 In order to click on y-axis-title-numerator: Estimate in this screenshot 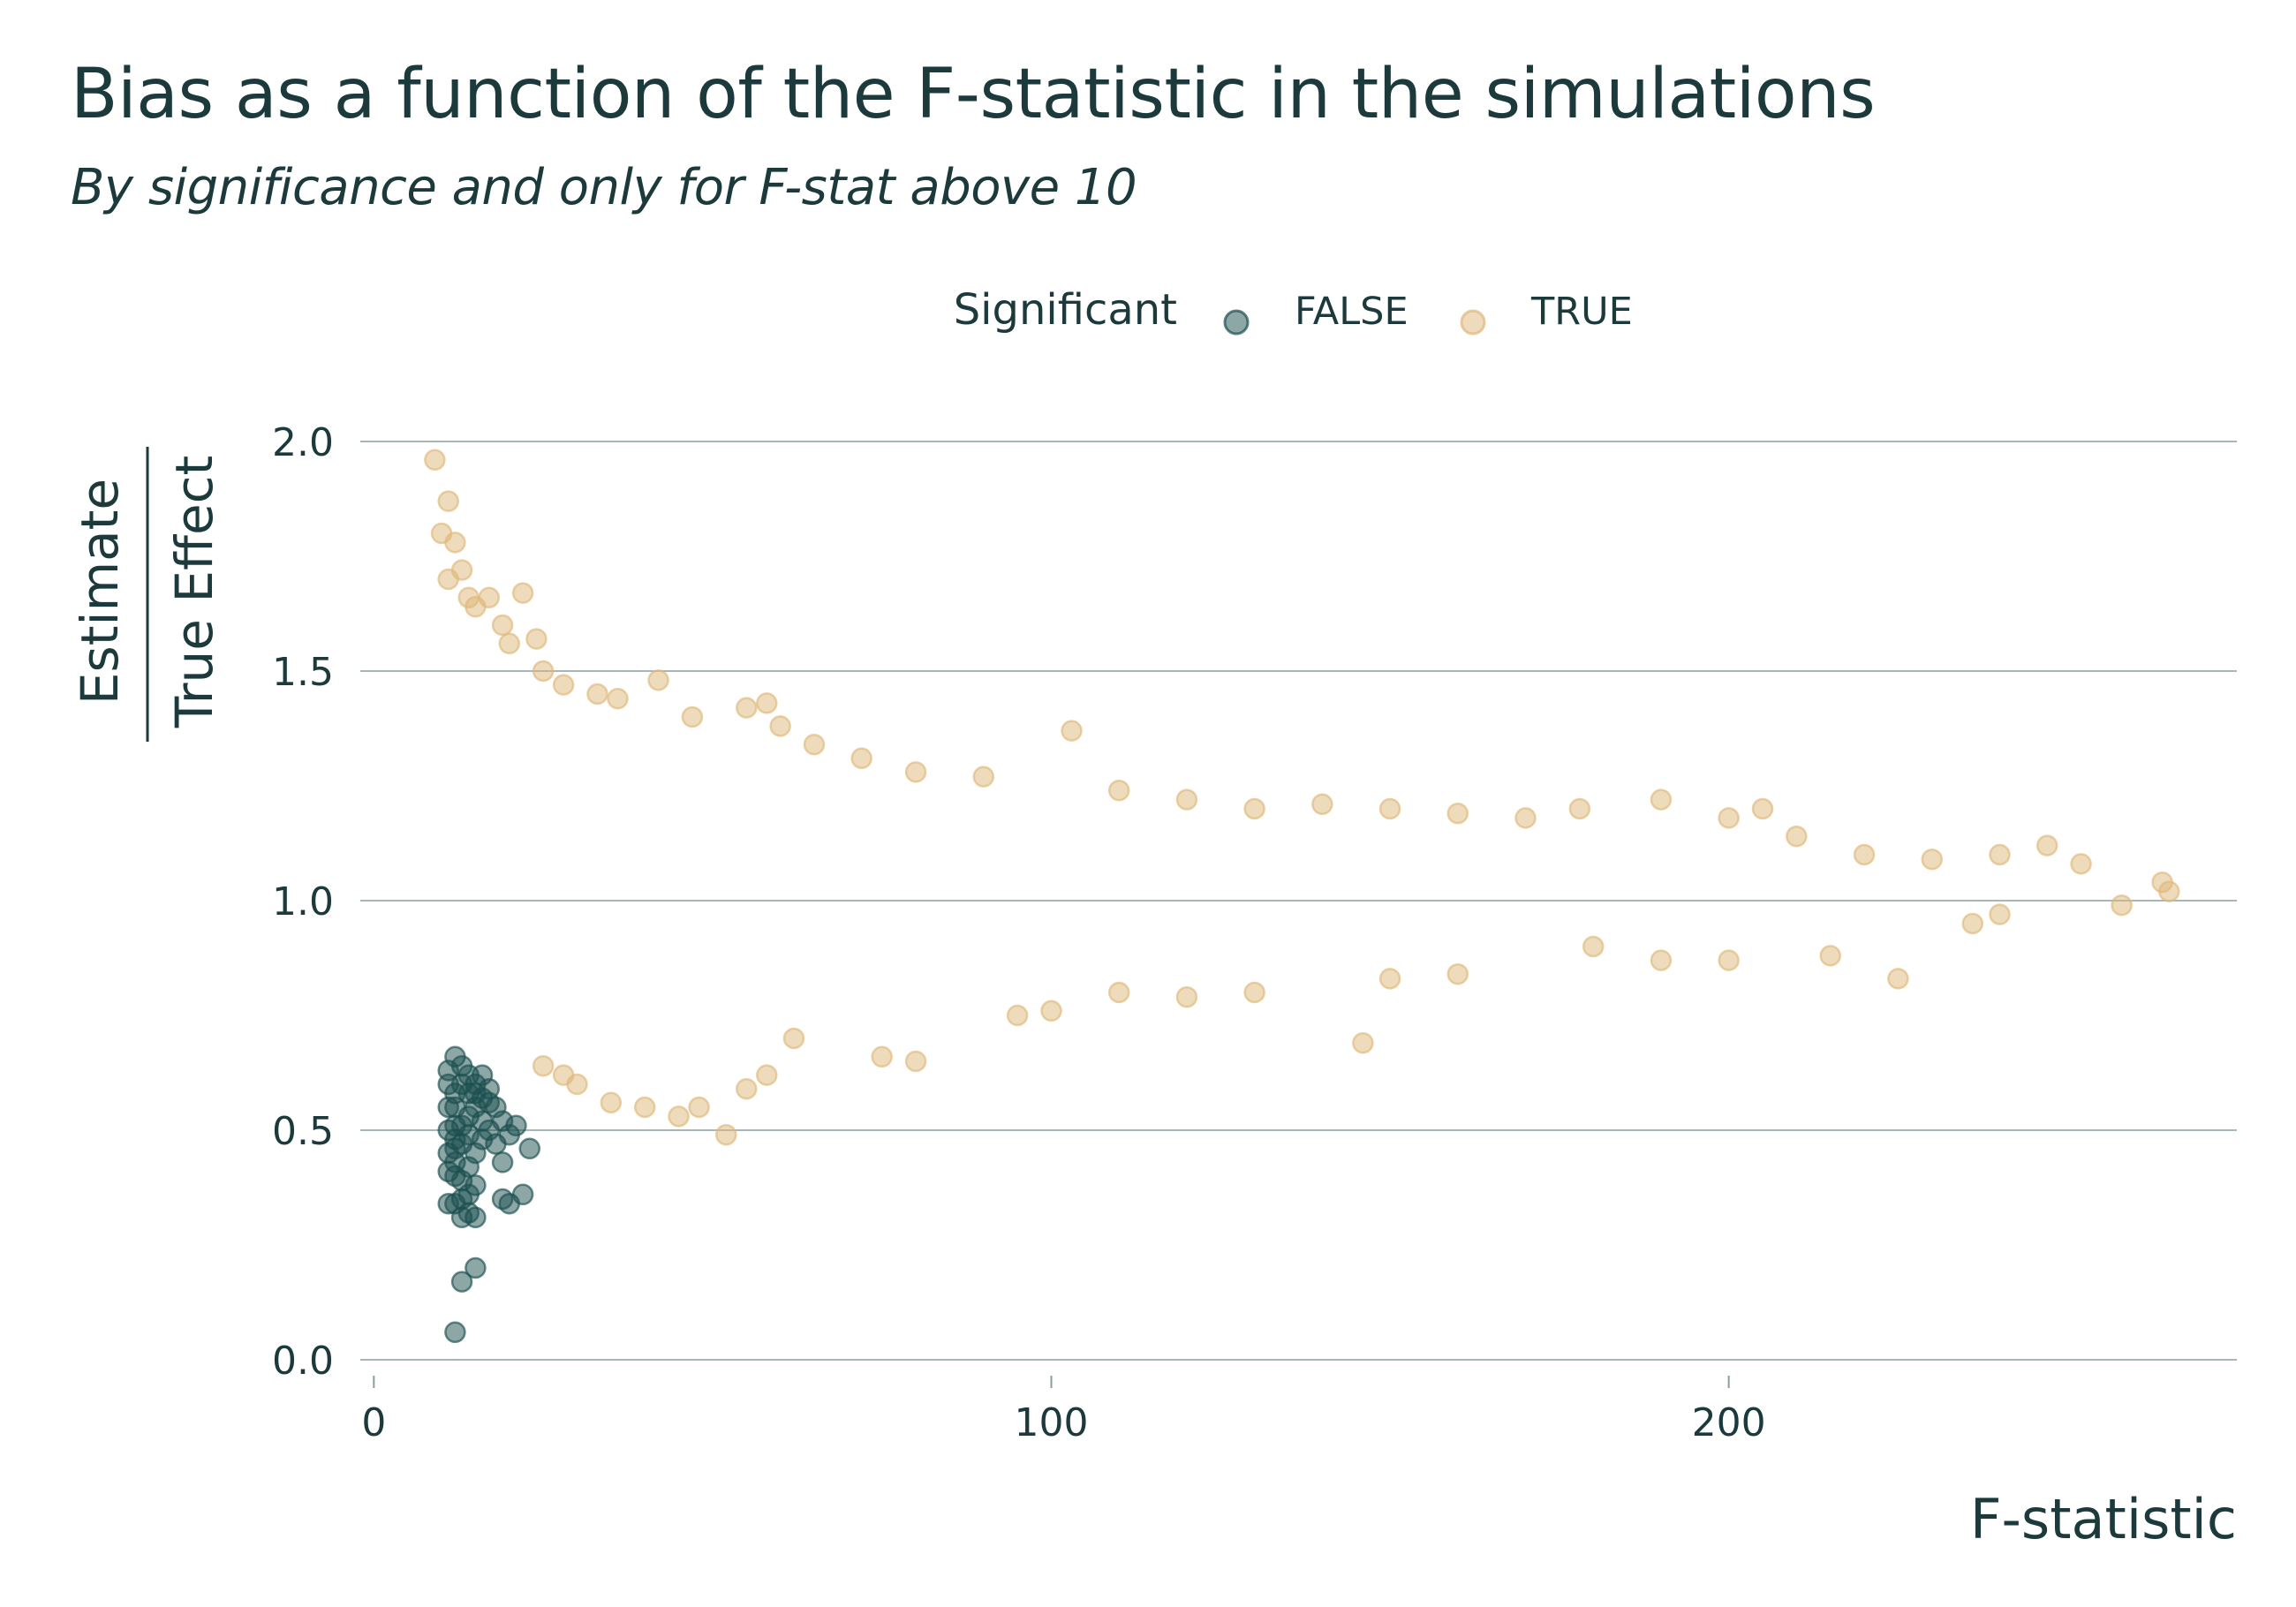, I will do `click(100, 592)`.